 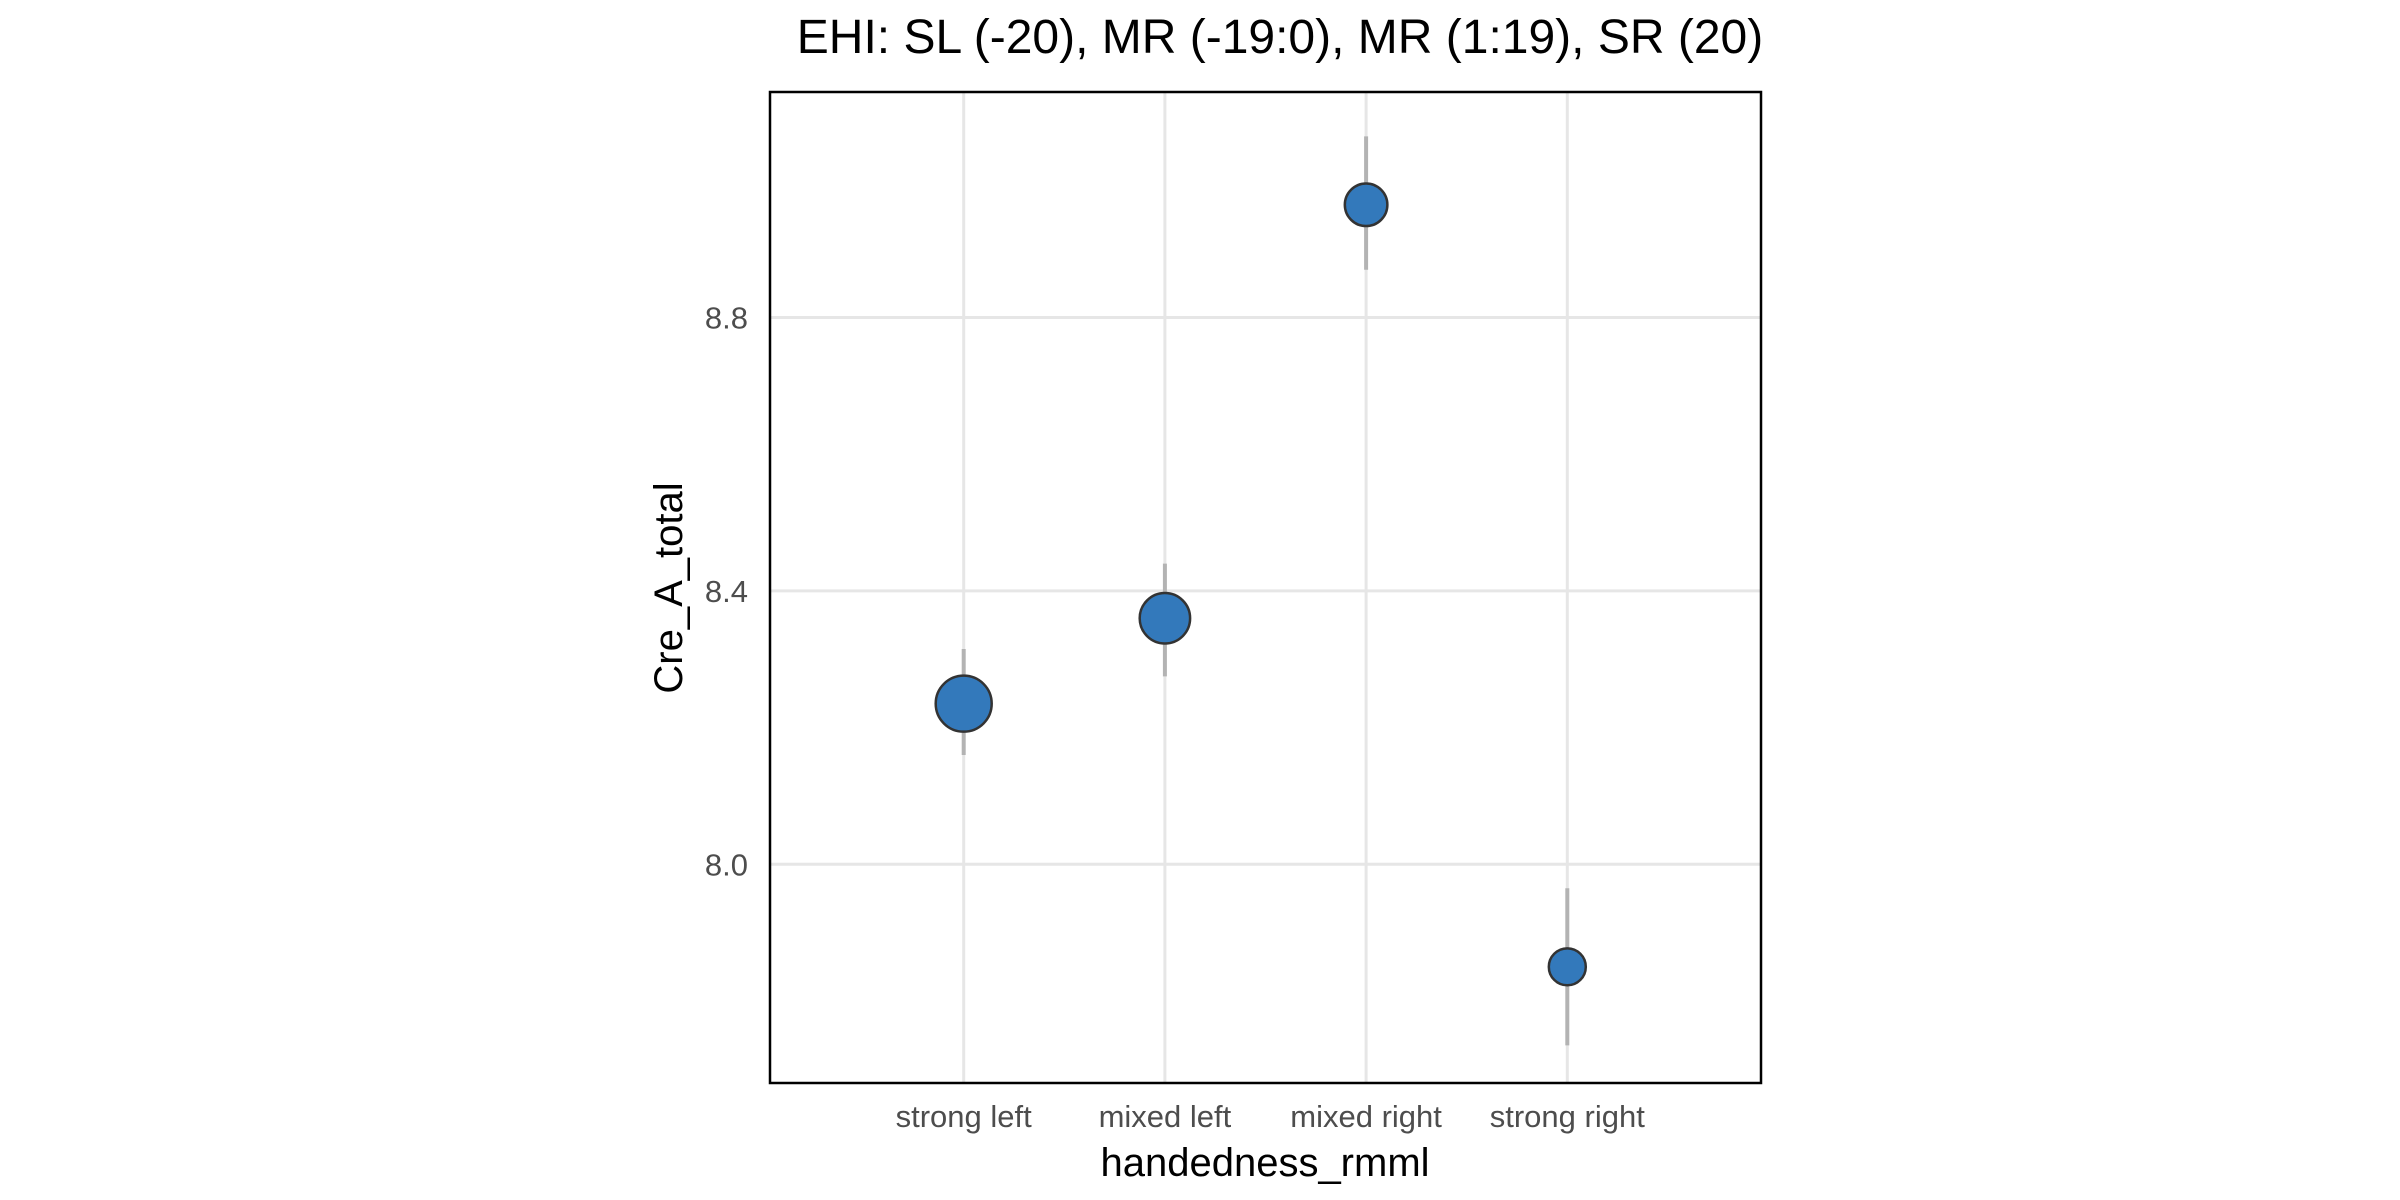 I want to click on y-tick-label: 8.0, so click(x=726, y=864).